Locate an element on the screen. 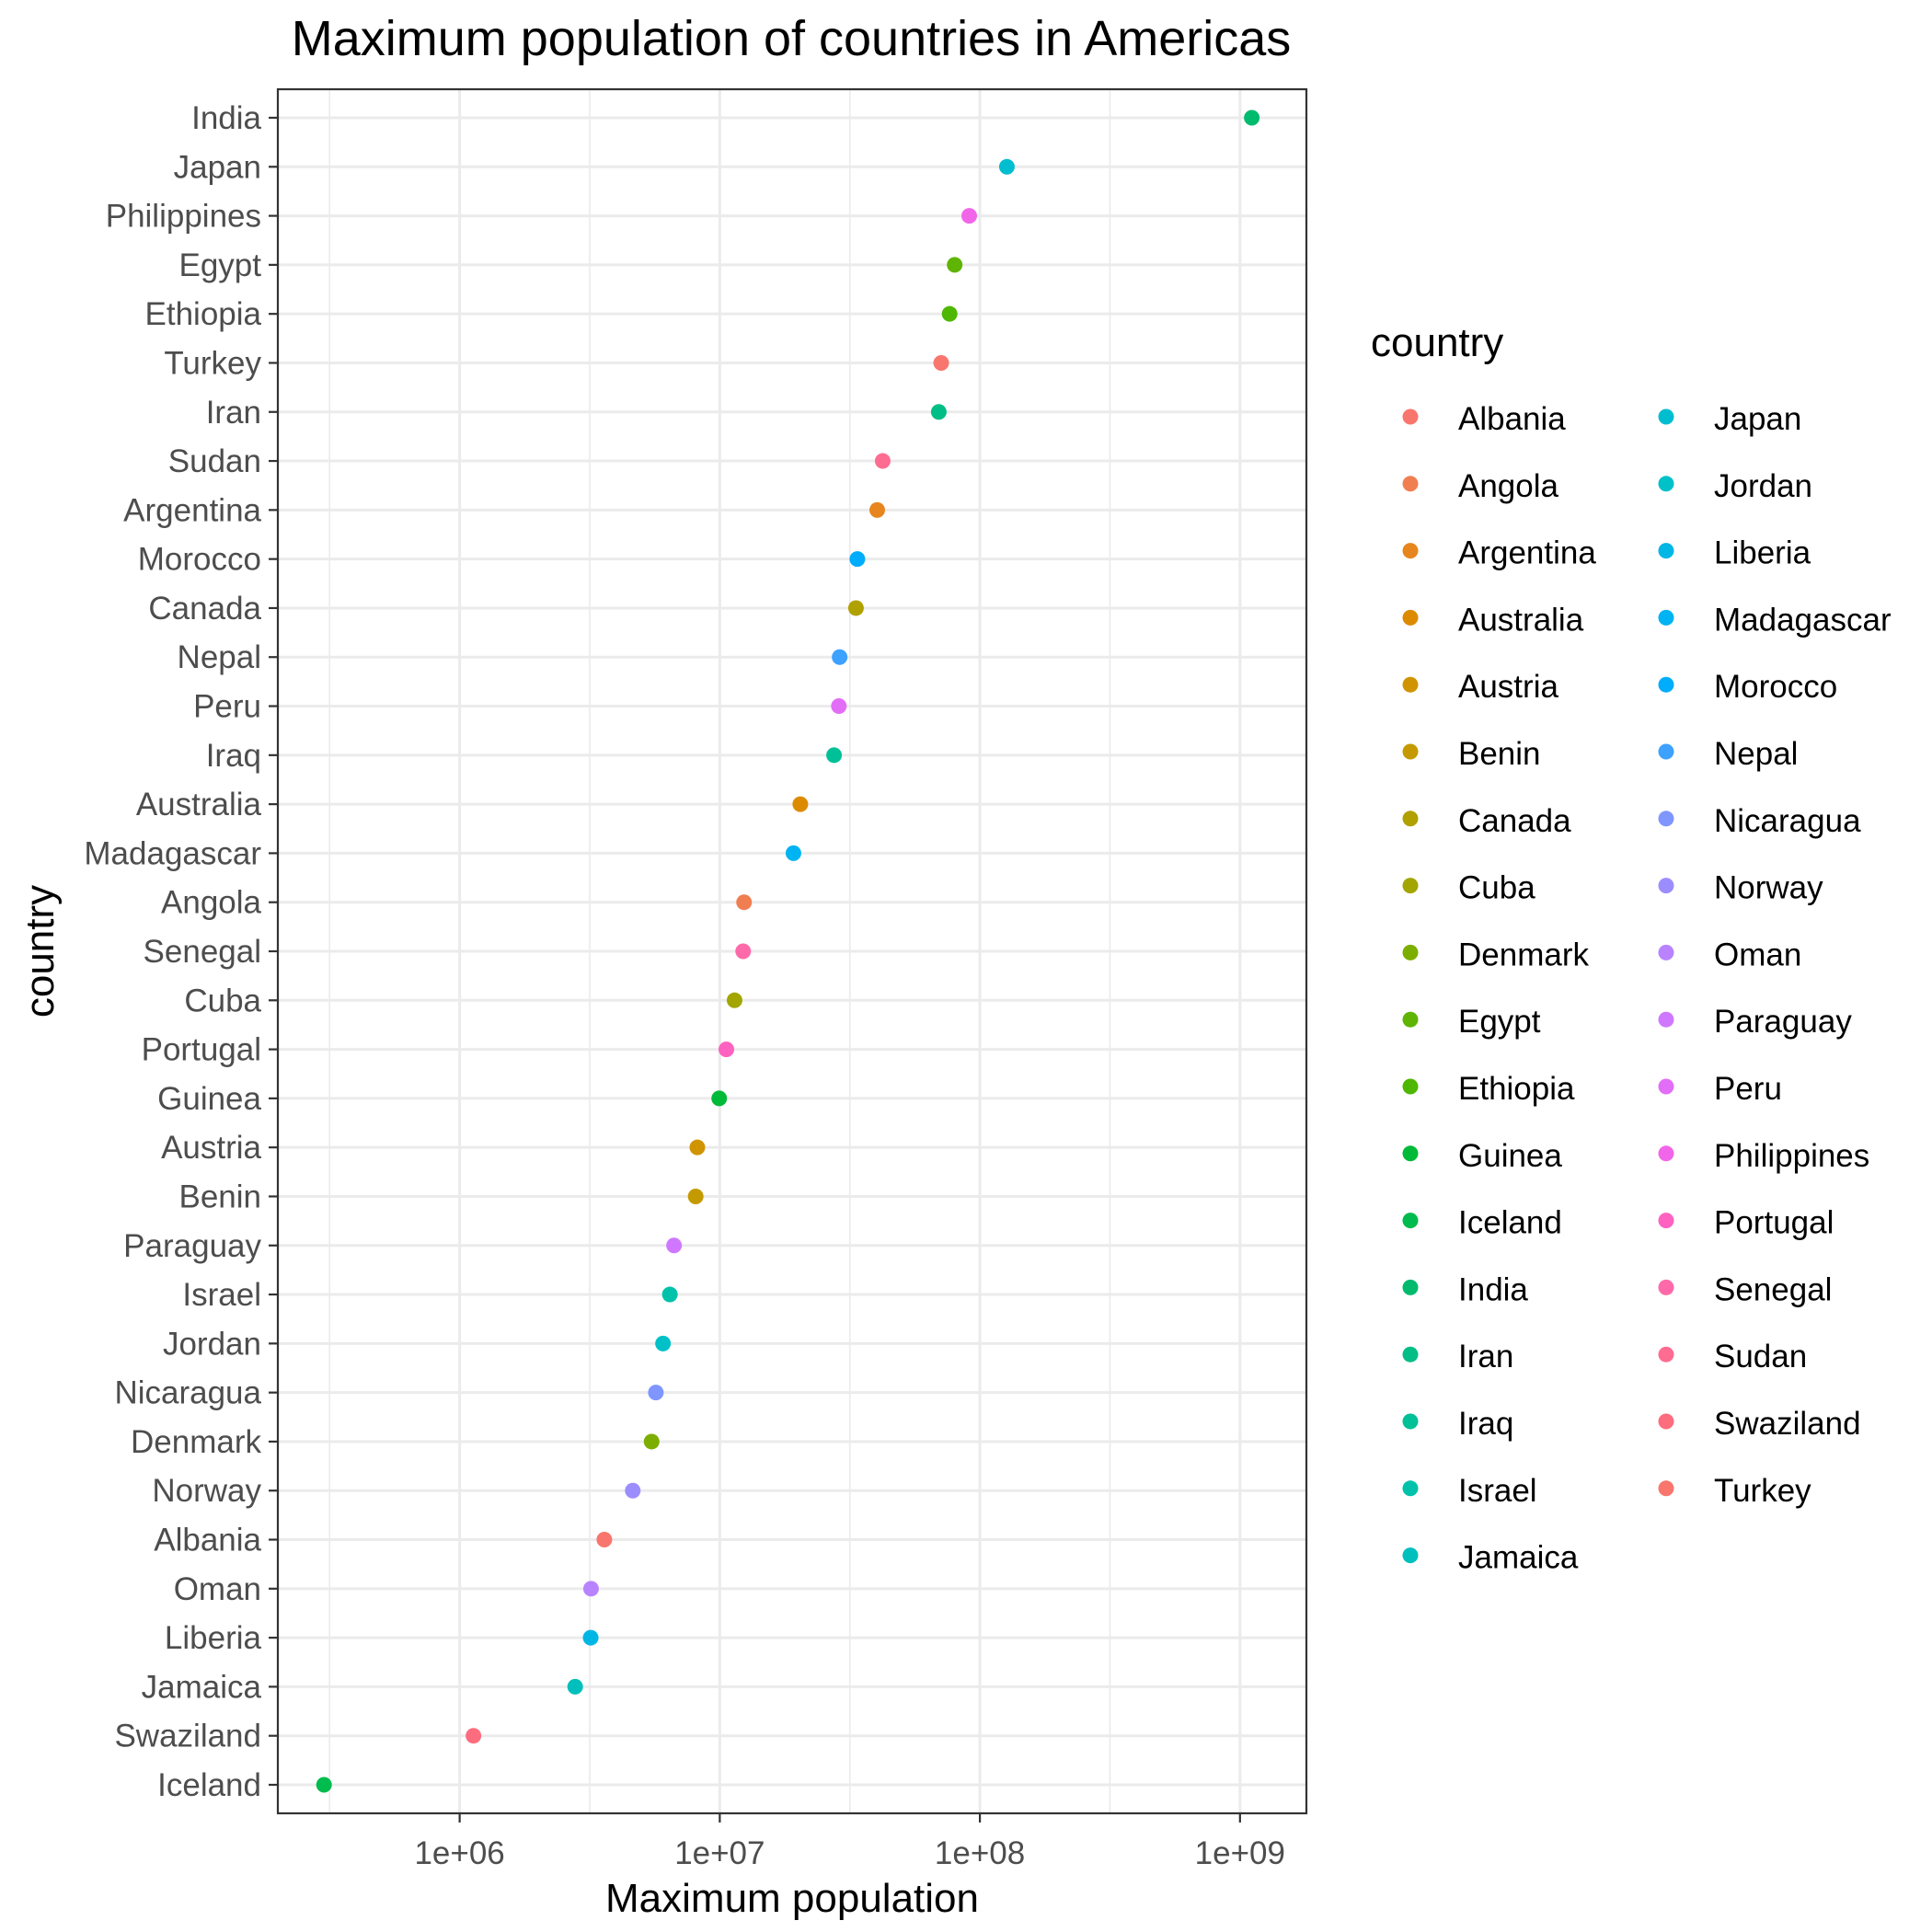 The image size is (1932, 1932). y-tick-label: Morocco is located at coordinates (199, 560).